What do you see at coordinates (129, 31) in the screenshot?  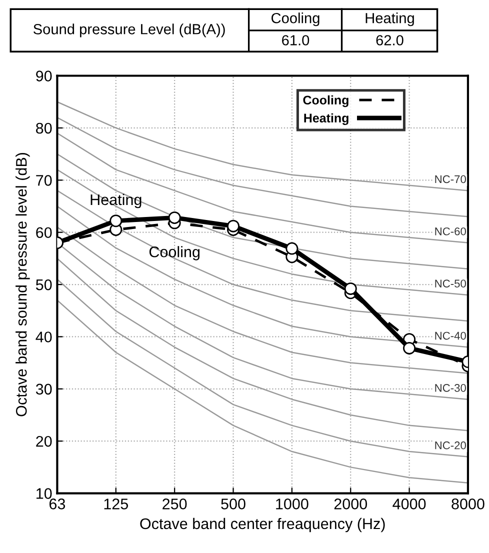 I see `text: Sound pressure Level (dB(A))` at bounding box center [129, 31].